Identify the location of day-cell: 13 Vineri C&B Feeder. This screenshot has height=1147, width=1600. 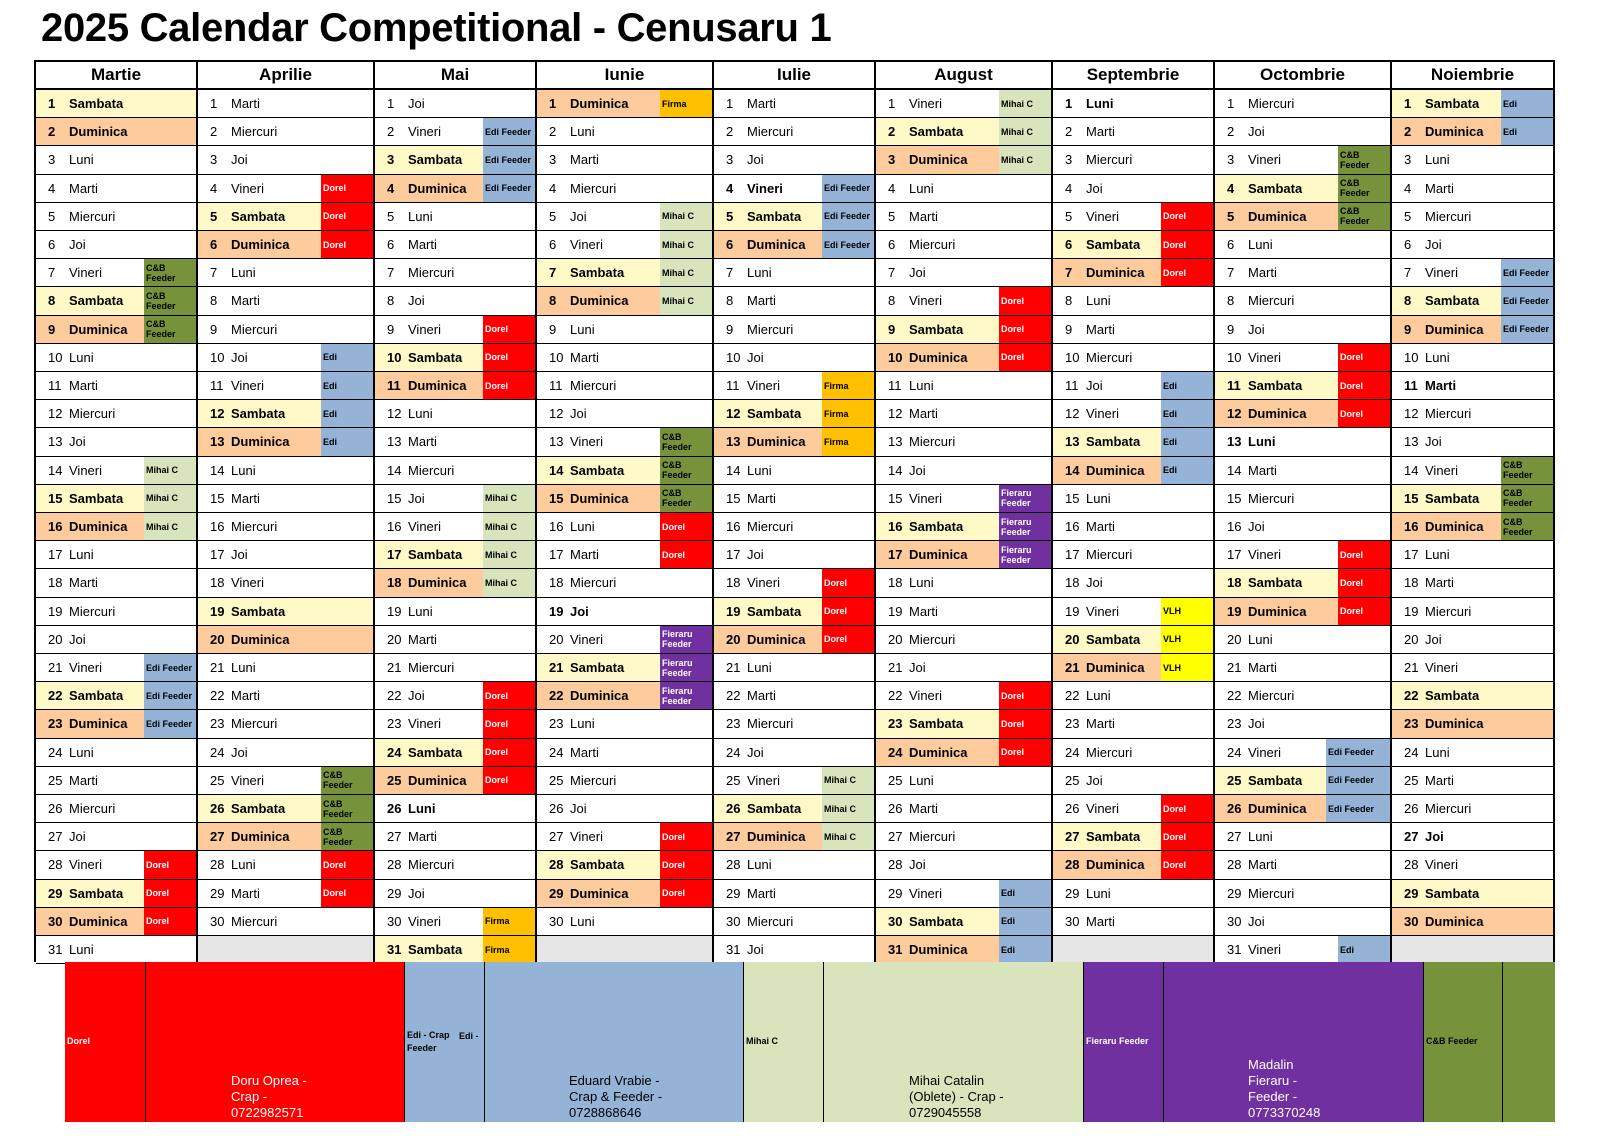
(624, 442).